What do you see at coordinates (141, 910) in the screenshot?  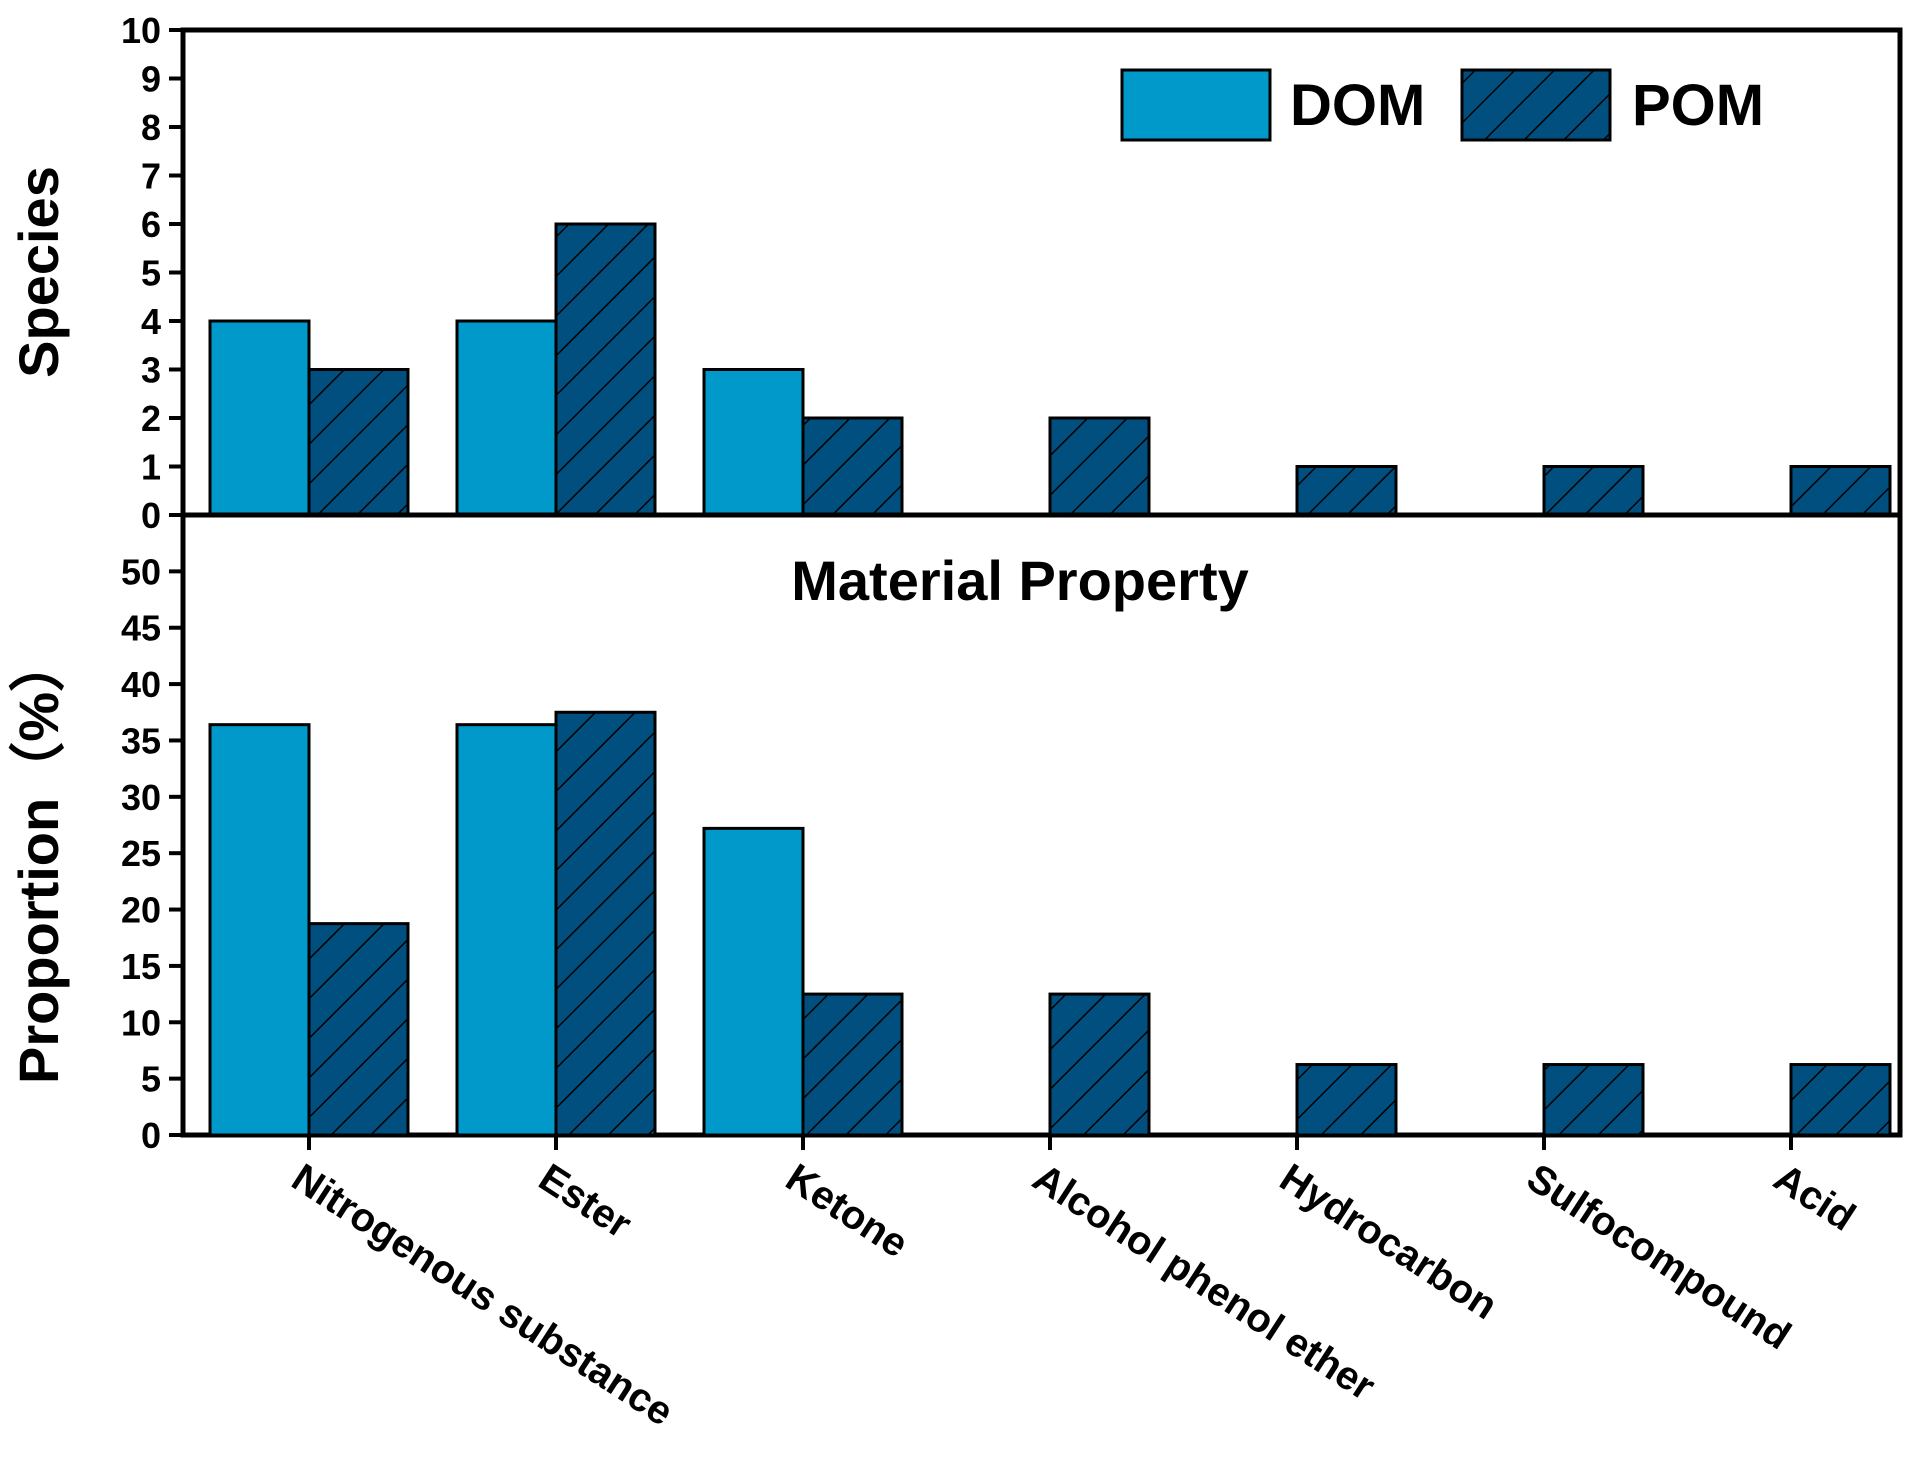 I see `proportion-y-tick-label: 20` at bounding box center [141, 910].